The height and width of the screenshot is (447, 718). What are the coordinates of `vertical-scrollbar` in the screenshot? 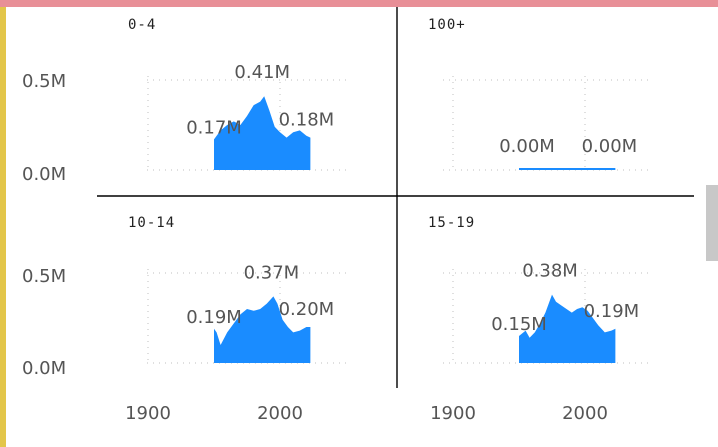 It's located at (712, 223).